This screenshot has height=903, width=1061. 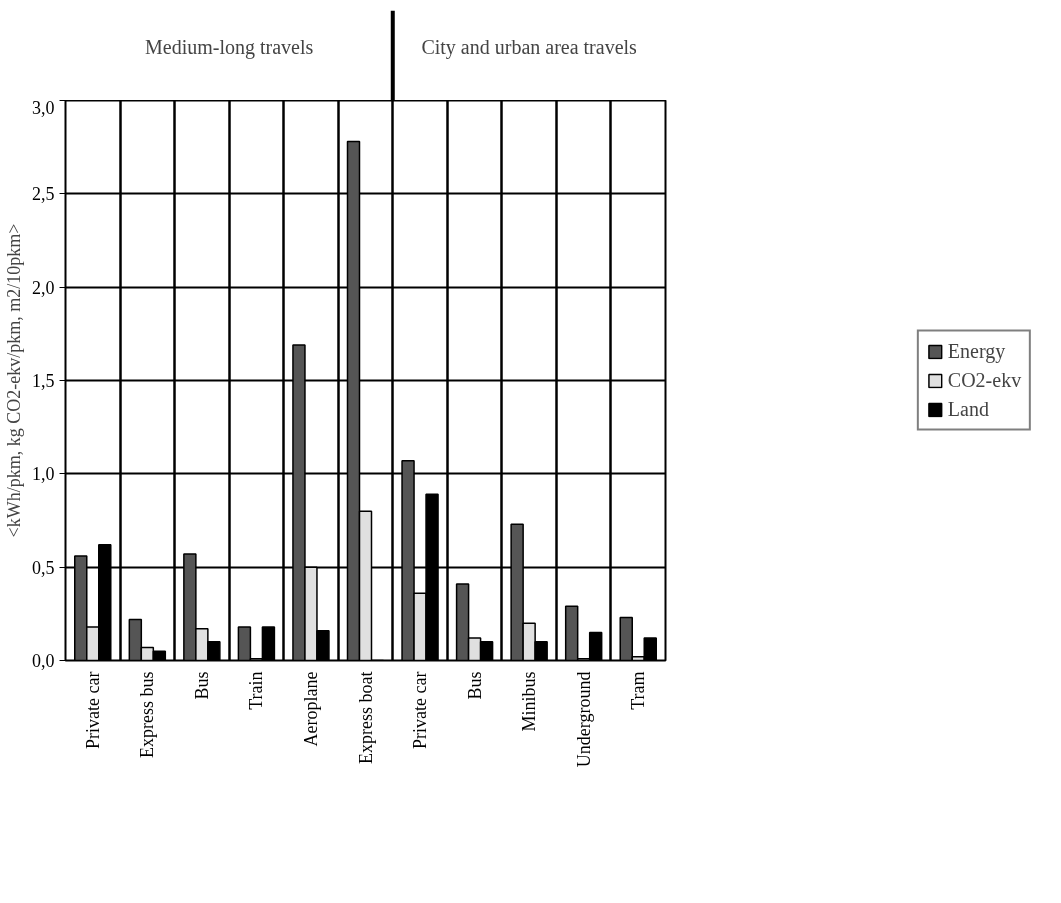 What do you see at coordinates (984, 380) in the screenshot?
I see `legend-label: CO2-ekv` at bounding box center [984, 380].